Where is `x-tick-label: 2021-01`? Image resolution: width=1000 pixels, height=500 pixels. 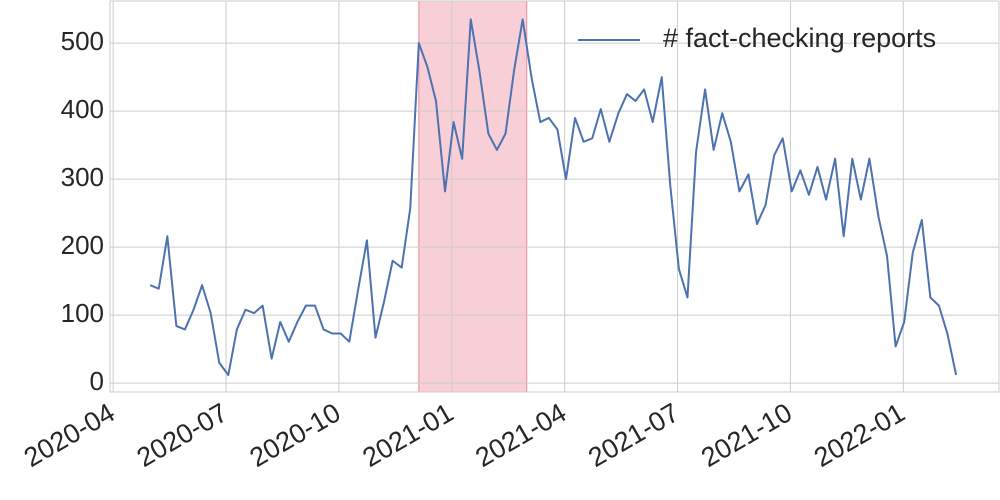 x-tick-label: 2021-01 is located at coordinates (408, 435).